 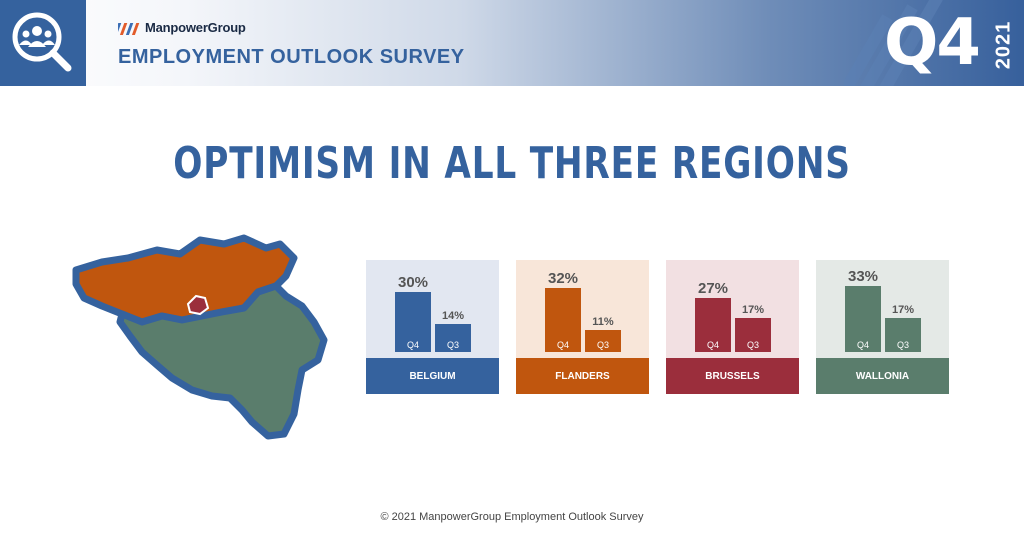 I want to click on chart-panel-wallonia: Q4 33% Q3 17% WALLONIA, so click(x=882, y=327).